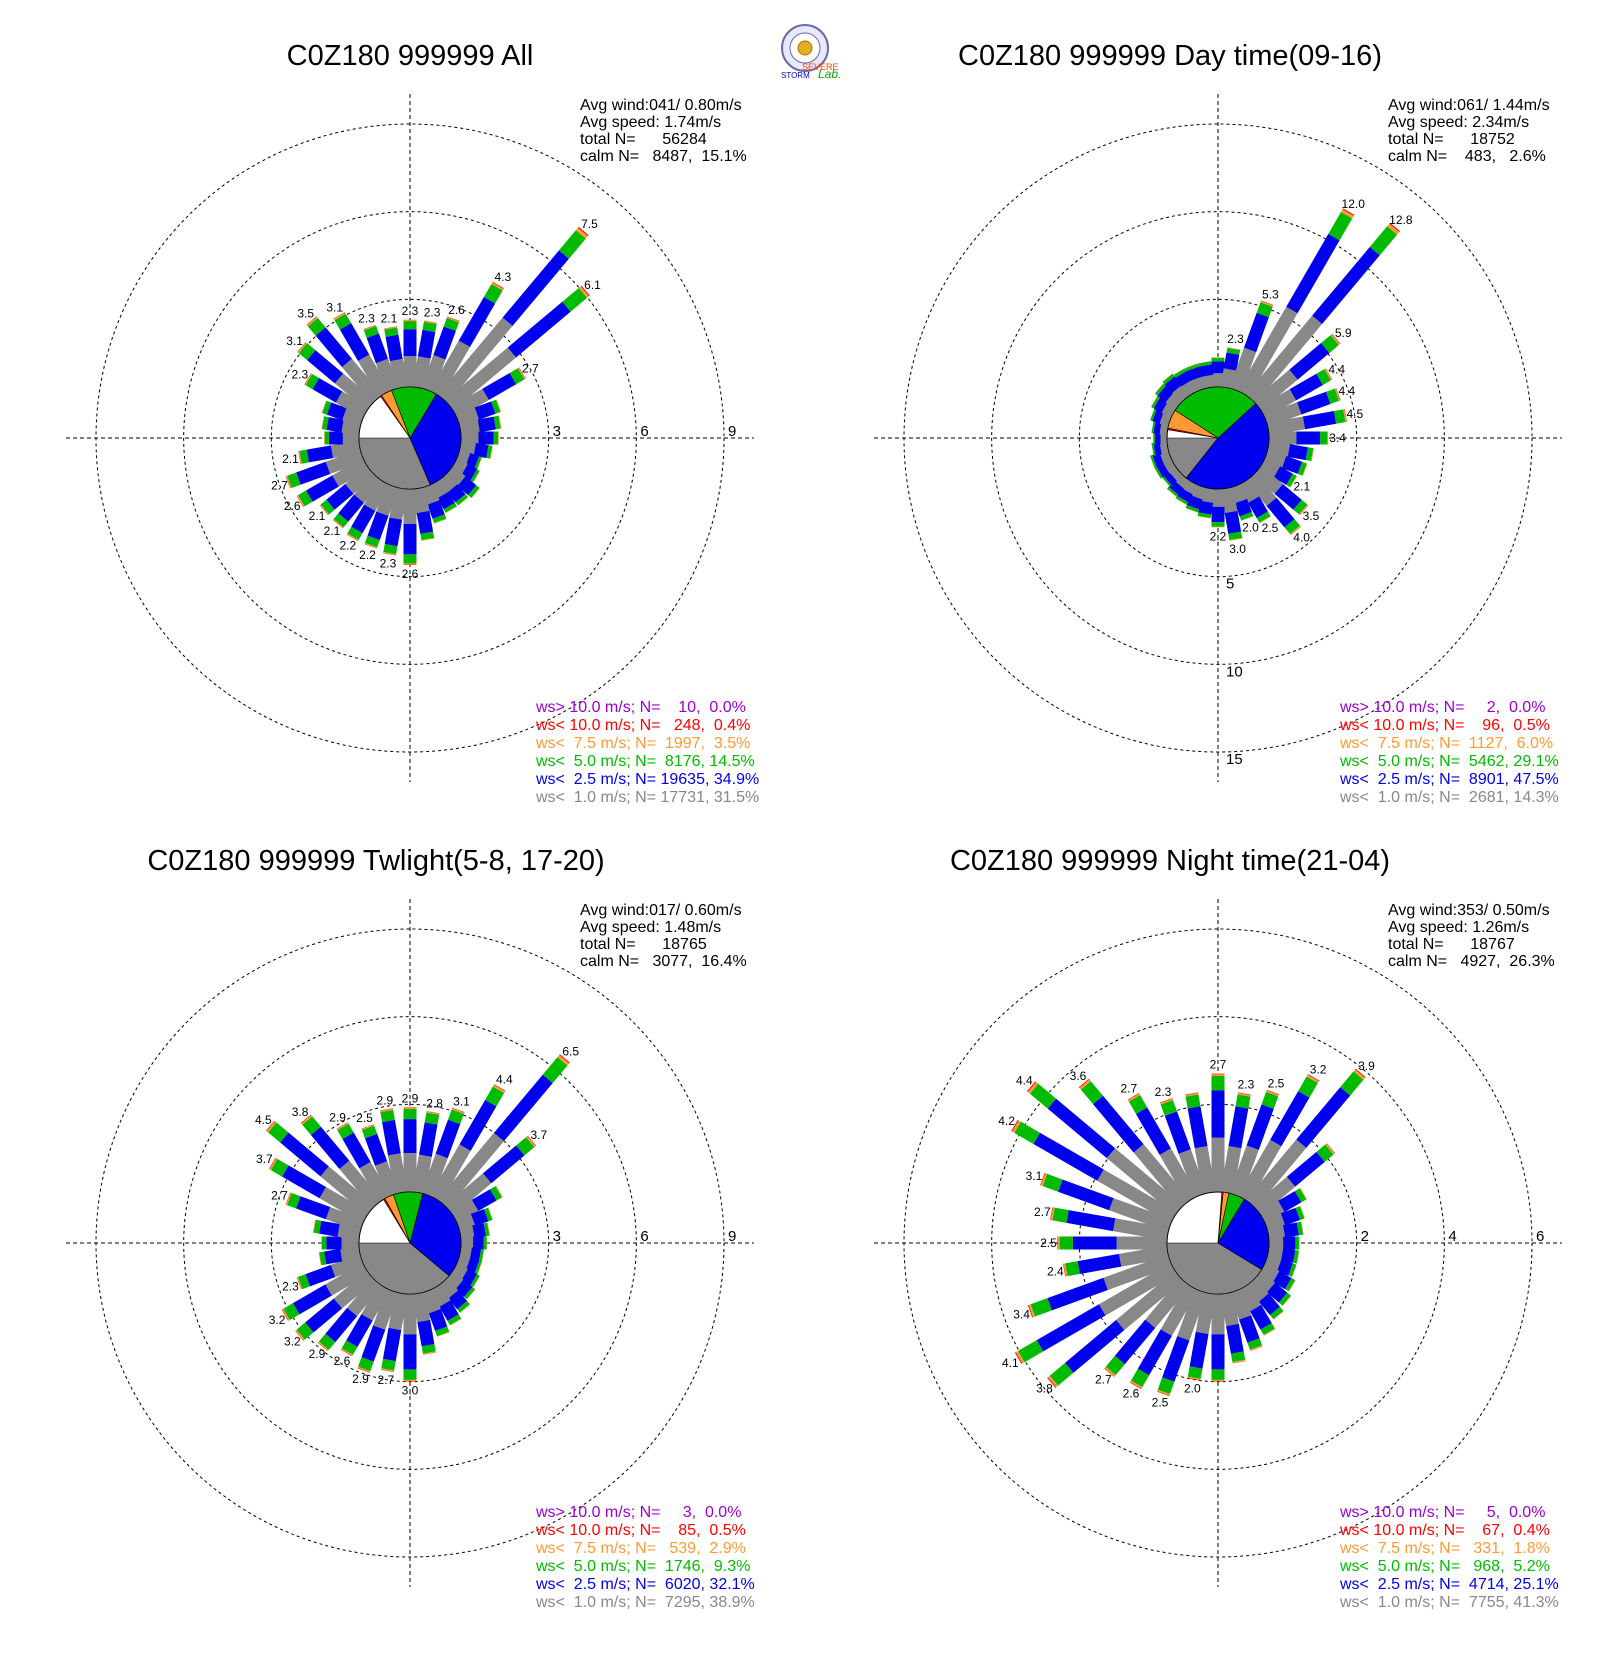 The height and width of the screenshot is (1665, 1620). What do you see at coordinates (277, 1320) in the screenshot?
I see `bar-value-label: 3.2` at bounding box center [277, 1320].